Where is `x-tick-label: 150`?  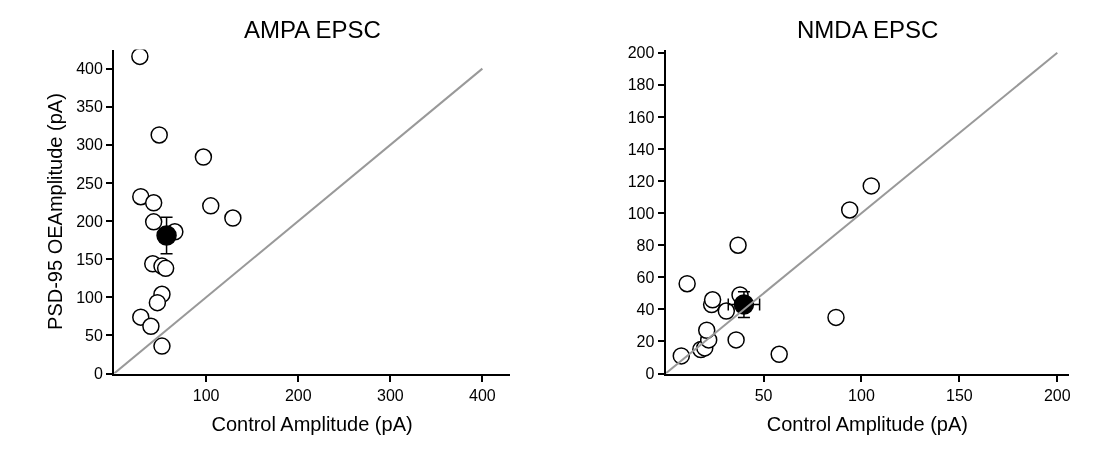
x-tick-label: 150 is located at coordinates (959, 395).